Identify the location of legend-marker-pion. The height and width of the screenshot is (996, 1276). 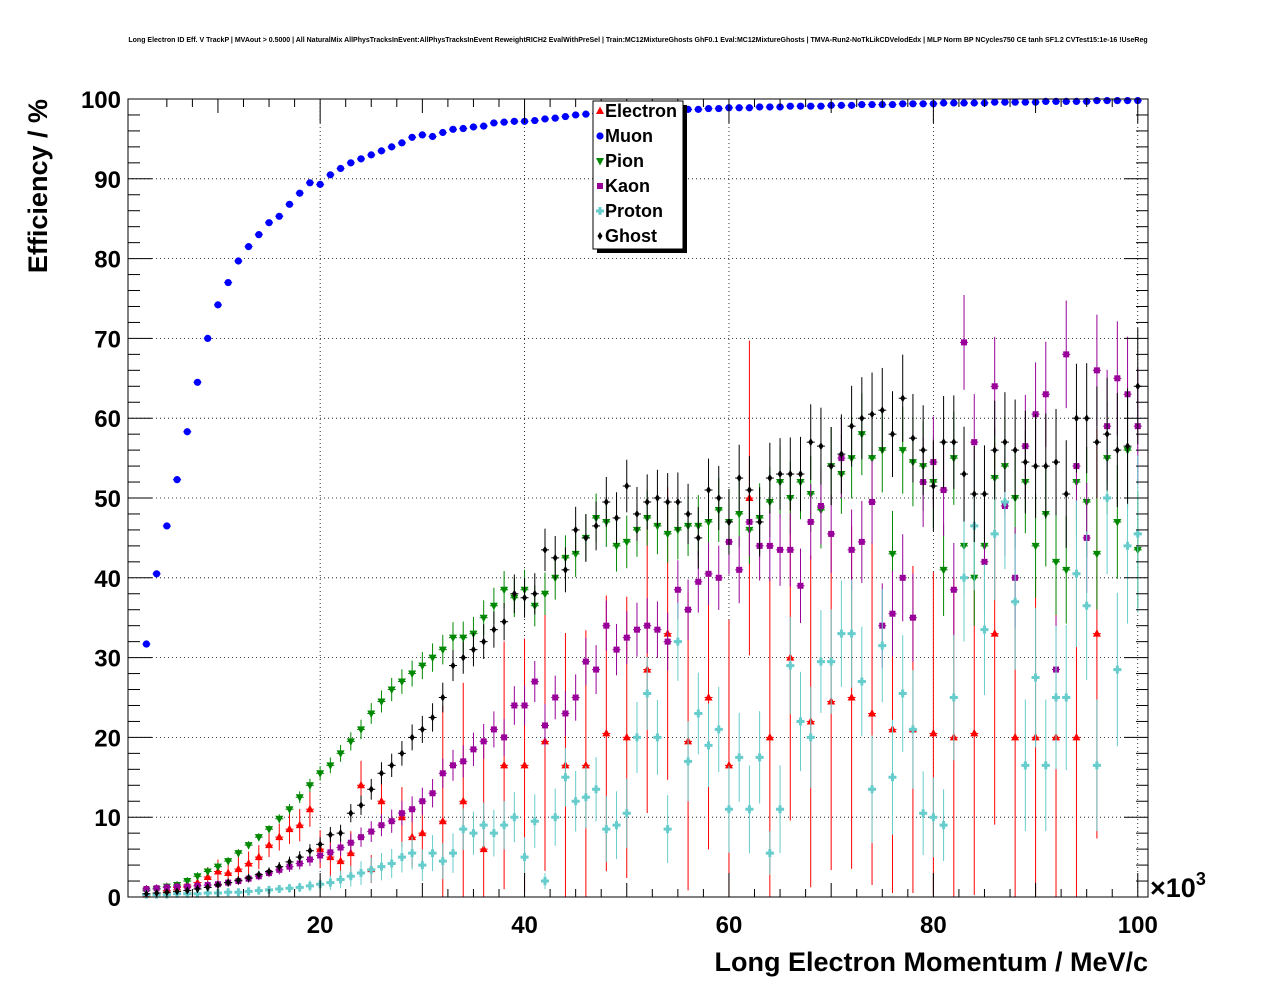
(600, 162).